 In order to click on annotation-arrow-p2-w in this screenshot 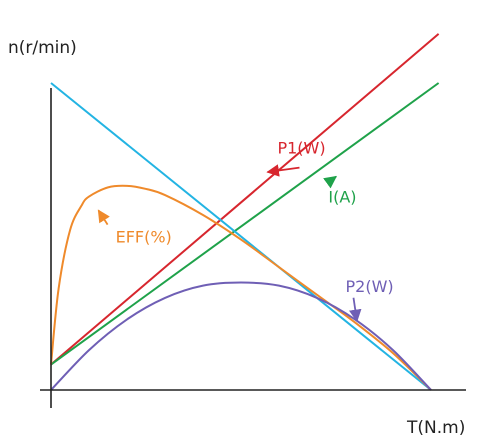, I will do `click(355, 310)`.